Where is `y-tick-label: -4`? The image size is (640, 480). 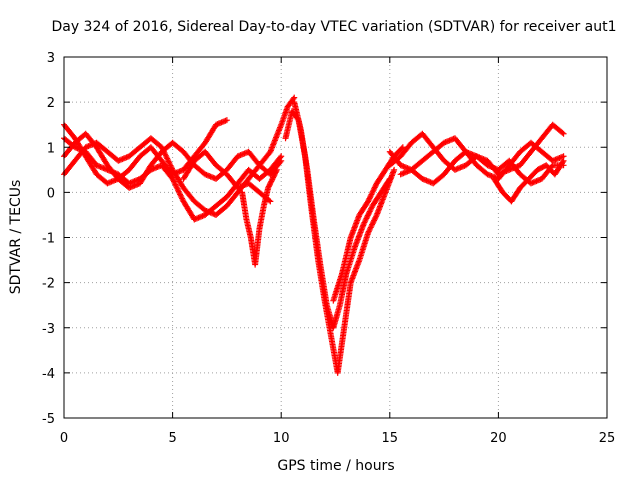 y-tick-label: -4 is located at coordinates (48, 374).